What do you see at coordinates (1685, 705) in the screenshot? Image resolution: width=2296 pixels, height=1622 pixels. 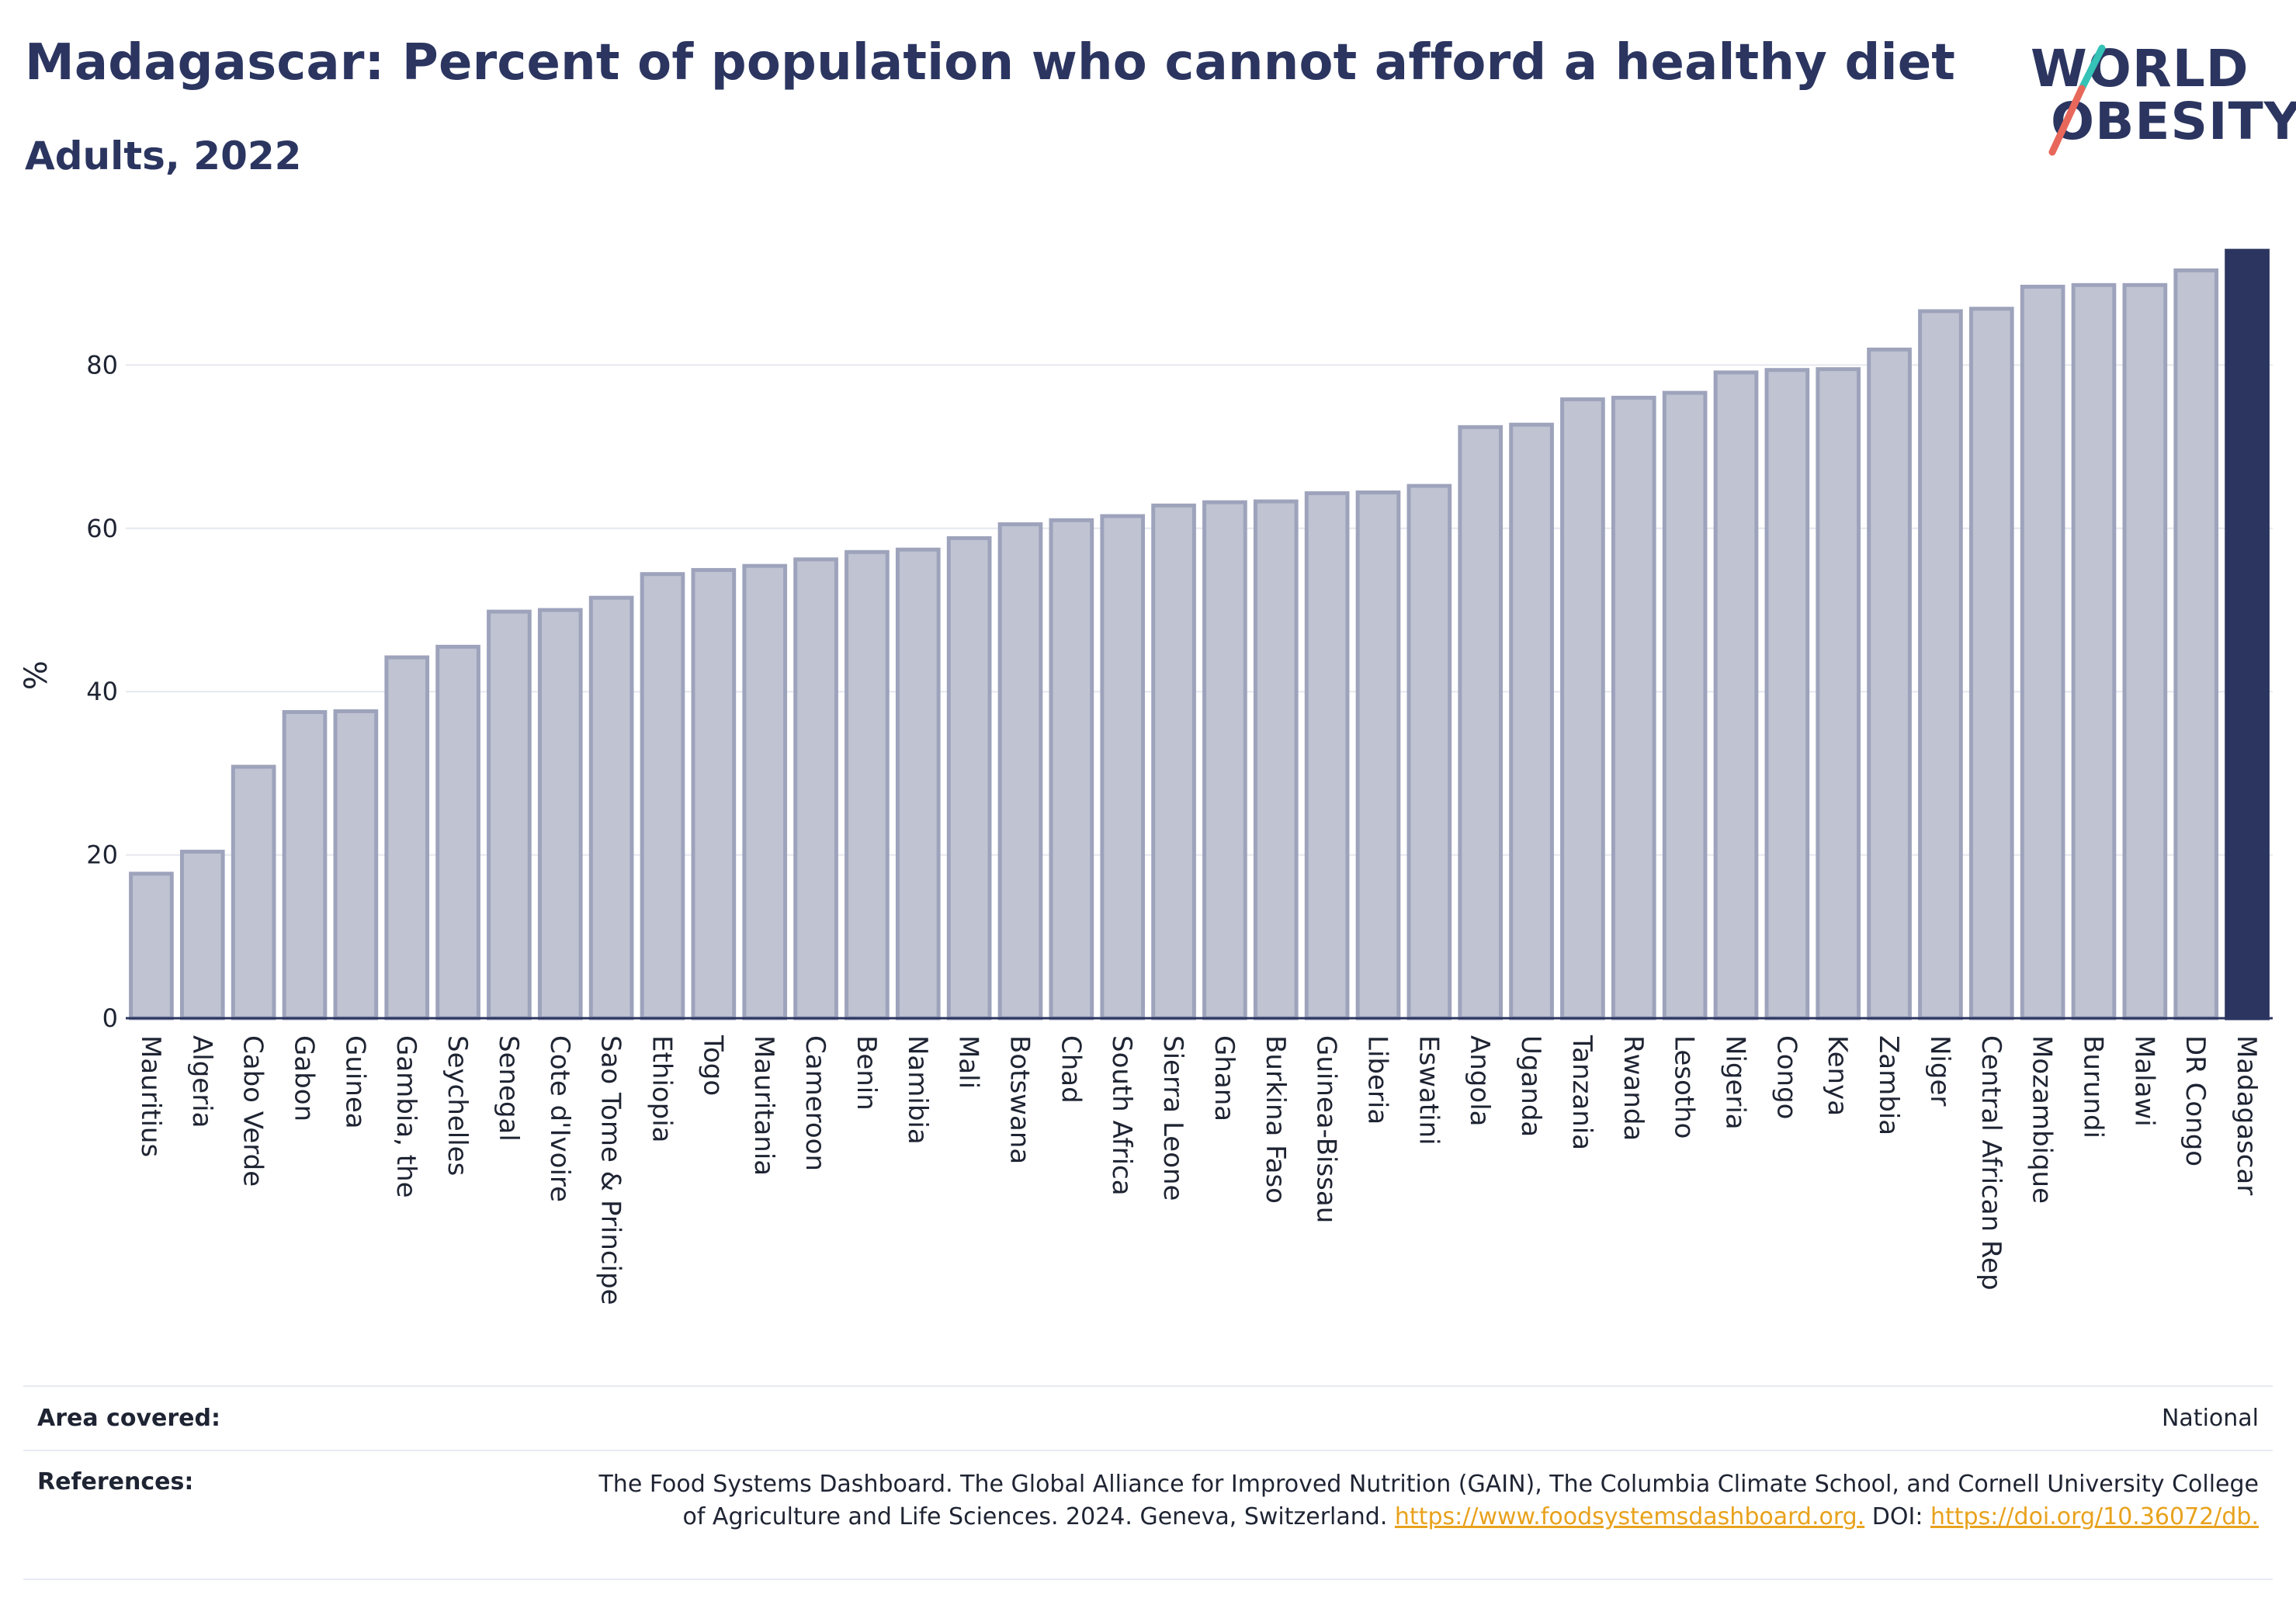 I see `bar-lesotho` at bounding box center [1685, 705].